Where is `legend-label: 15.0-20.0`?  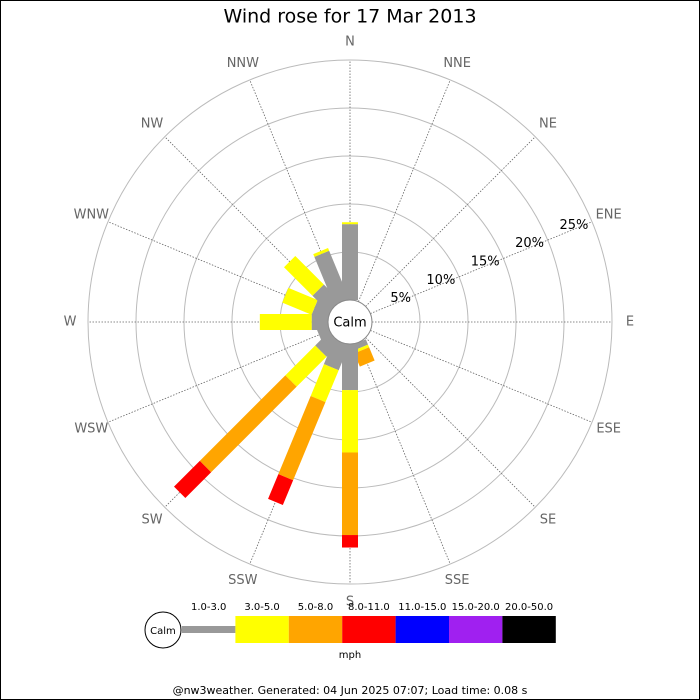
legend-label: 15.0-20.0 is located at coordinates (476, 607).